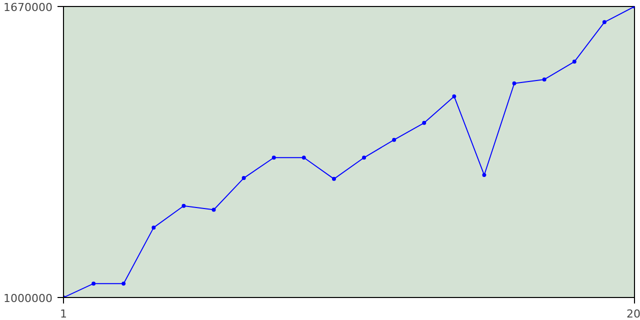 Image resolution: width=640 pixels, height=320 pixels. I want to click on x-tick-label: 20, so click(633, 314).